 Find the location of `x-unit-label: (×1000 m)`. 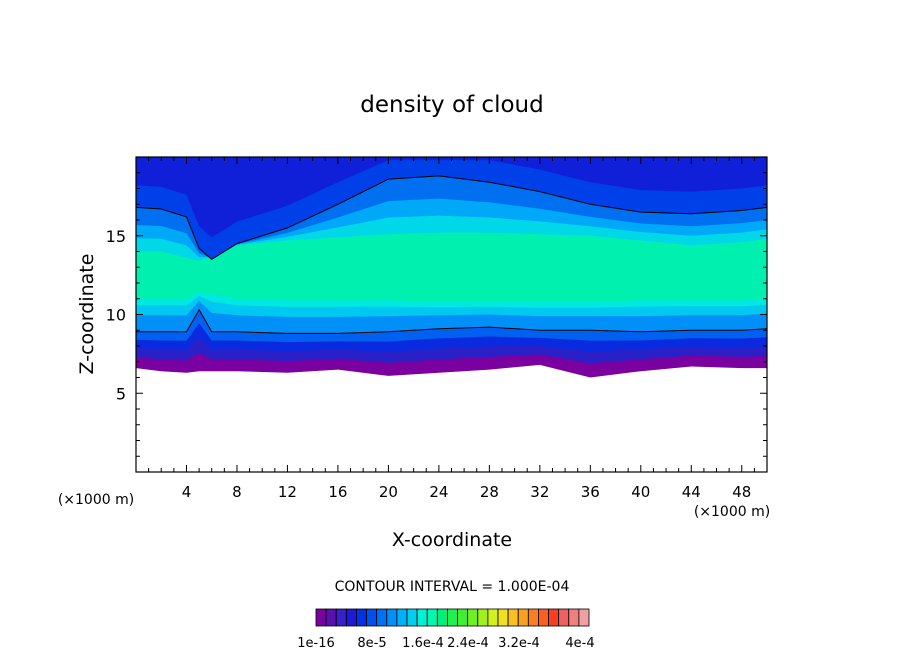

x-unit-label: (×1000 m) is located at coordinates (732, 512).